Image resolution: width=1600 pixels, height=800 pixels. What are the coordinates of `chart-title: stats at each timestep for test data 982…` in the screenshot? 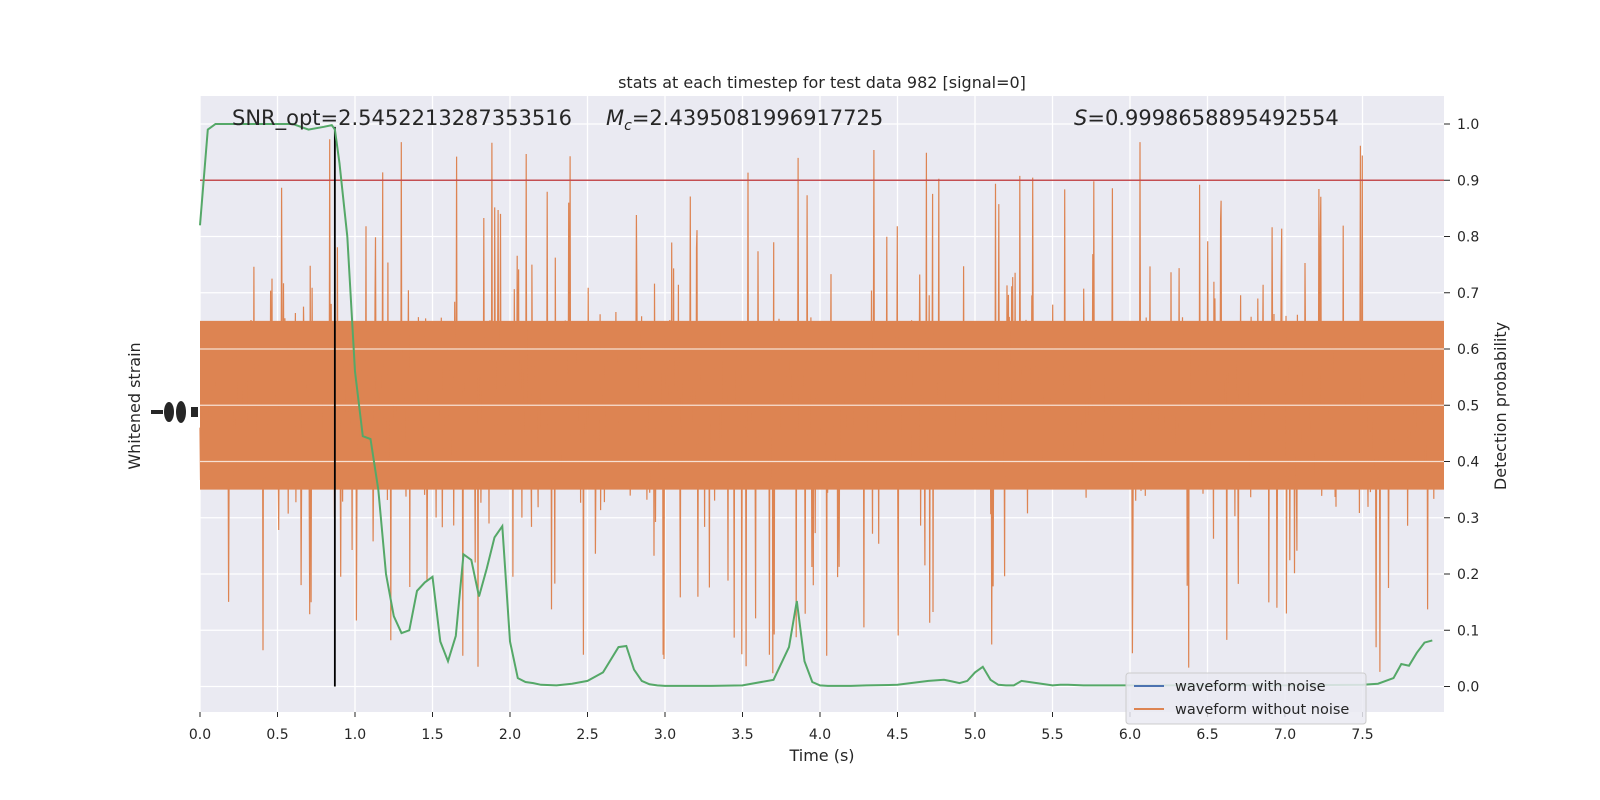 It's located at (822, 82).